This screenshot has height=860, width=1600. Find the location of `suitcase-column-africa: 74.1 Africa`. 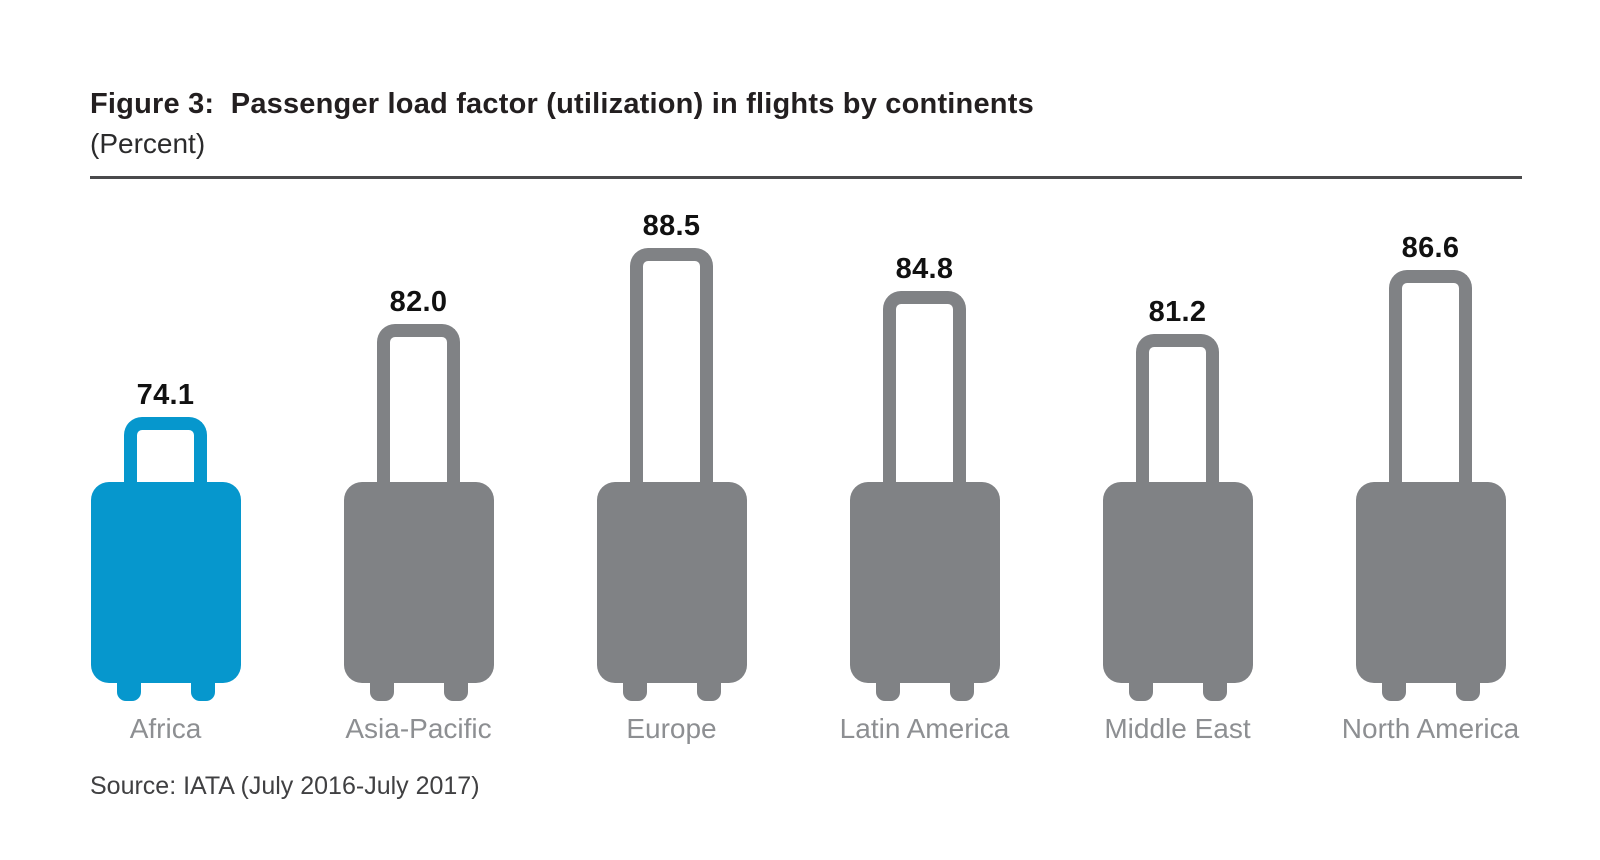

suitcase-column-africa: 74.1 Africa is located at coordinates (165, 470).